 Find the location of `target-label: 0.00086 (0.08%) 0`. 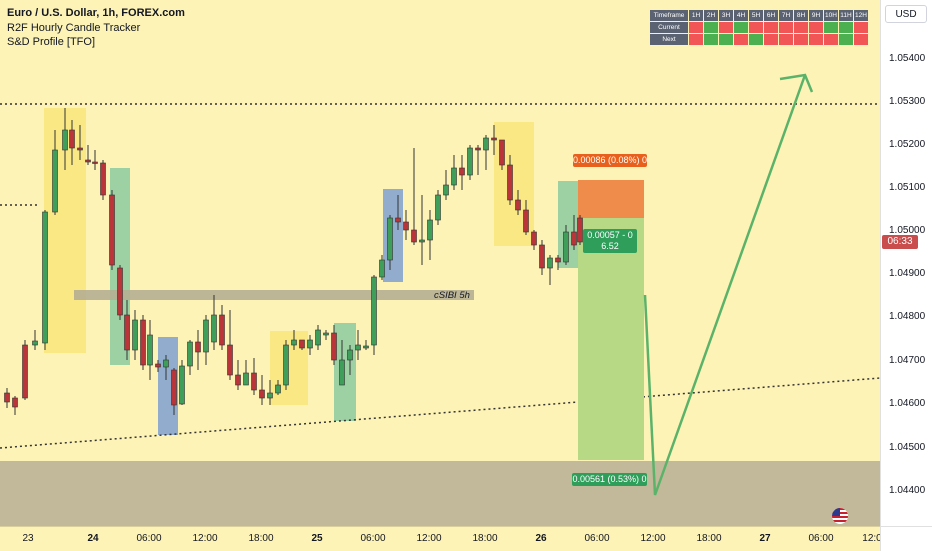

target-label: 0.00086 (0.08%) 0 is located at coordinates (610, 160).